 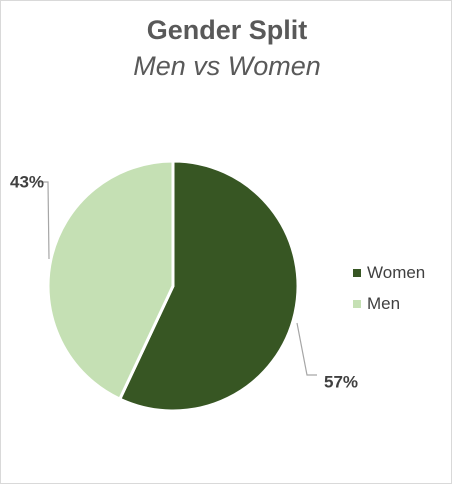 I want to click on leader-line-men, so click(x=44, y=220).